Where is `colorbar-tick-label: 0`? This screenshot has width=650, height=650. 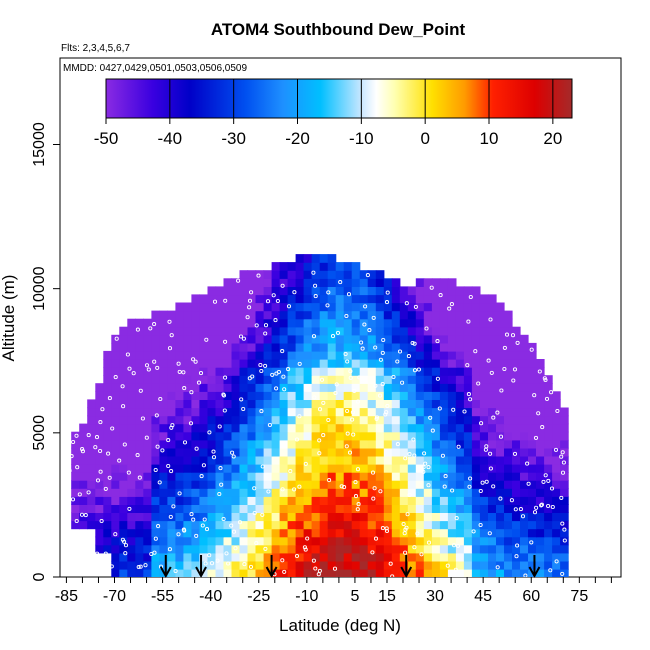
colorbar-tick-label: 0 is located at coordinates (424, 138).